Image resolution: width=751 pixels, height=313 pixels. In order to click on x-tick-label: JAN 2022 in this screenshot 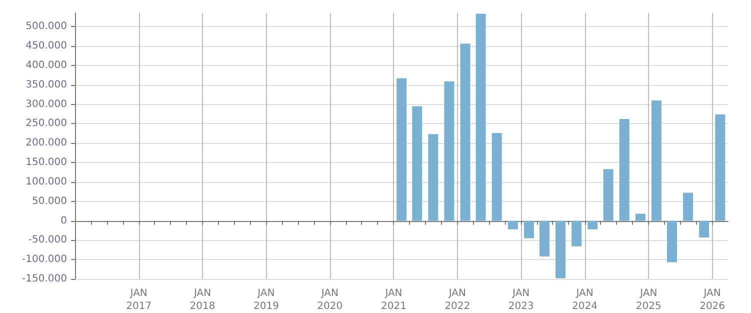, I will do `click(457, 300)`.